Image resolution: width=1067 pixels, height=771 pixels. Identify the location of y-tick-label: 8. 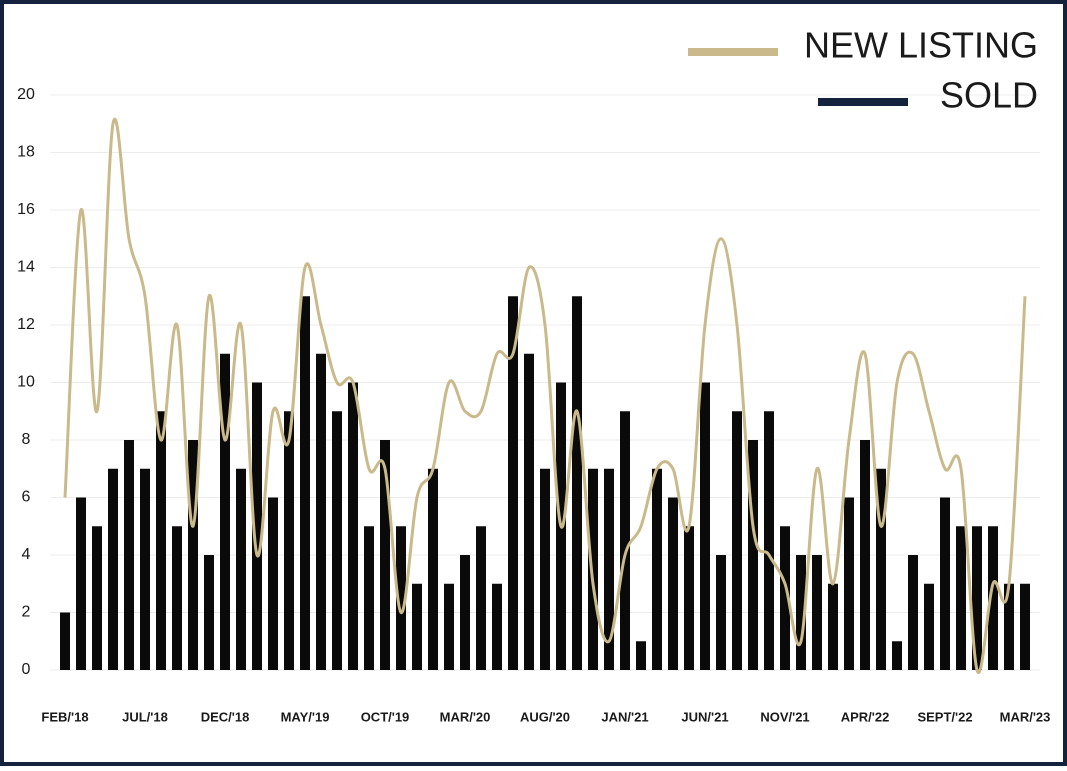
(26, 439).